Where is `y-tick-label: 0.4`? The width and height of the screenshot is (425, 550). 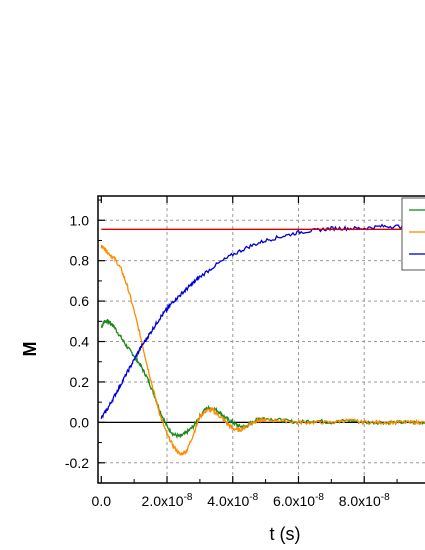 y-tick-label: 0.4 is located at coordinates (80, 342).